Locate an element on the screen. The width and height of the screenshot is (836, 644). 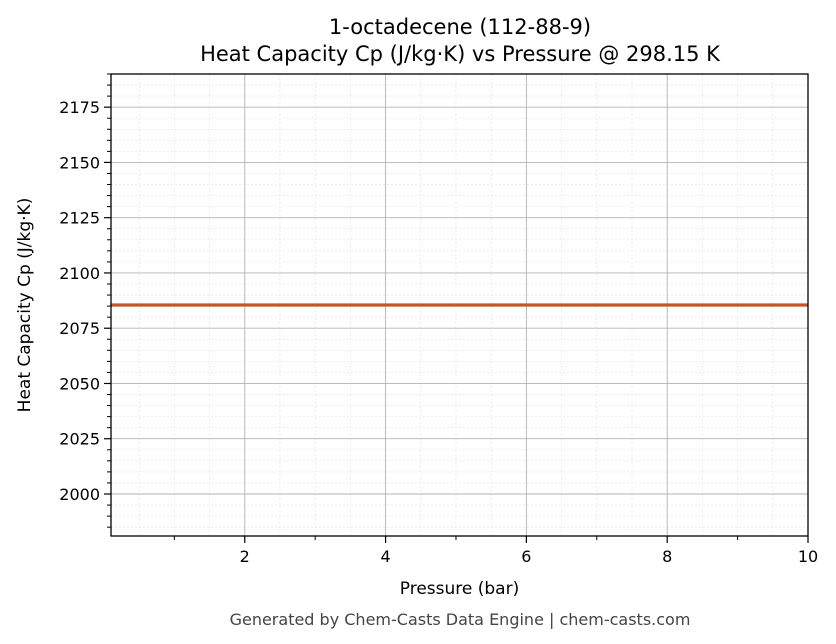
y-tick-label: 2075 is located at coordinates (79, 328).